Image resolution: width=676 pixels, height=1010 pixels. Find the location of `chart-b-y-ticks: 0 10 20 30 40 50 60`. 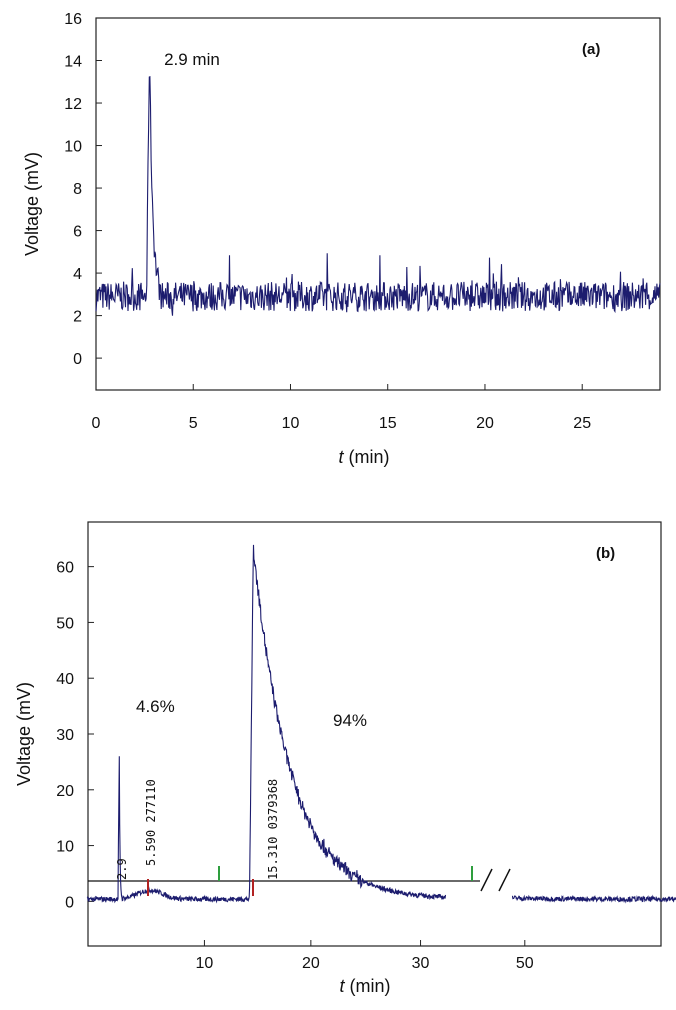

chart-b-y-ticks: 0 10 20 30 40 50 60 is located at coordinates (75, 735).